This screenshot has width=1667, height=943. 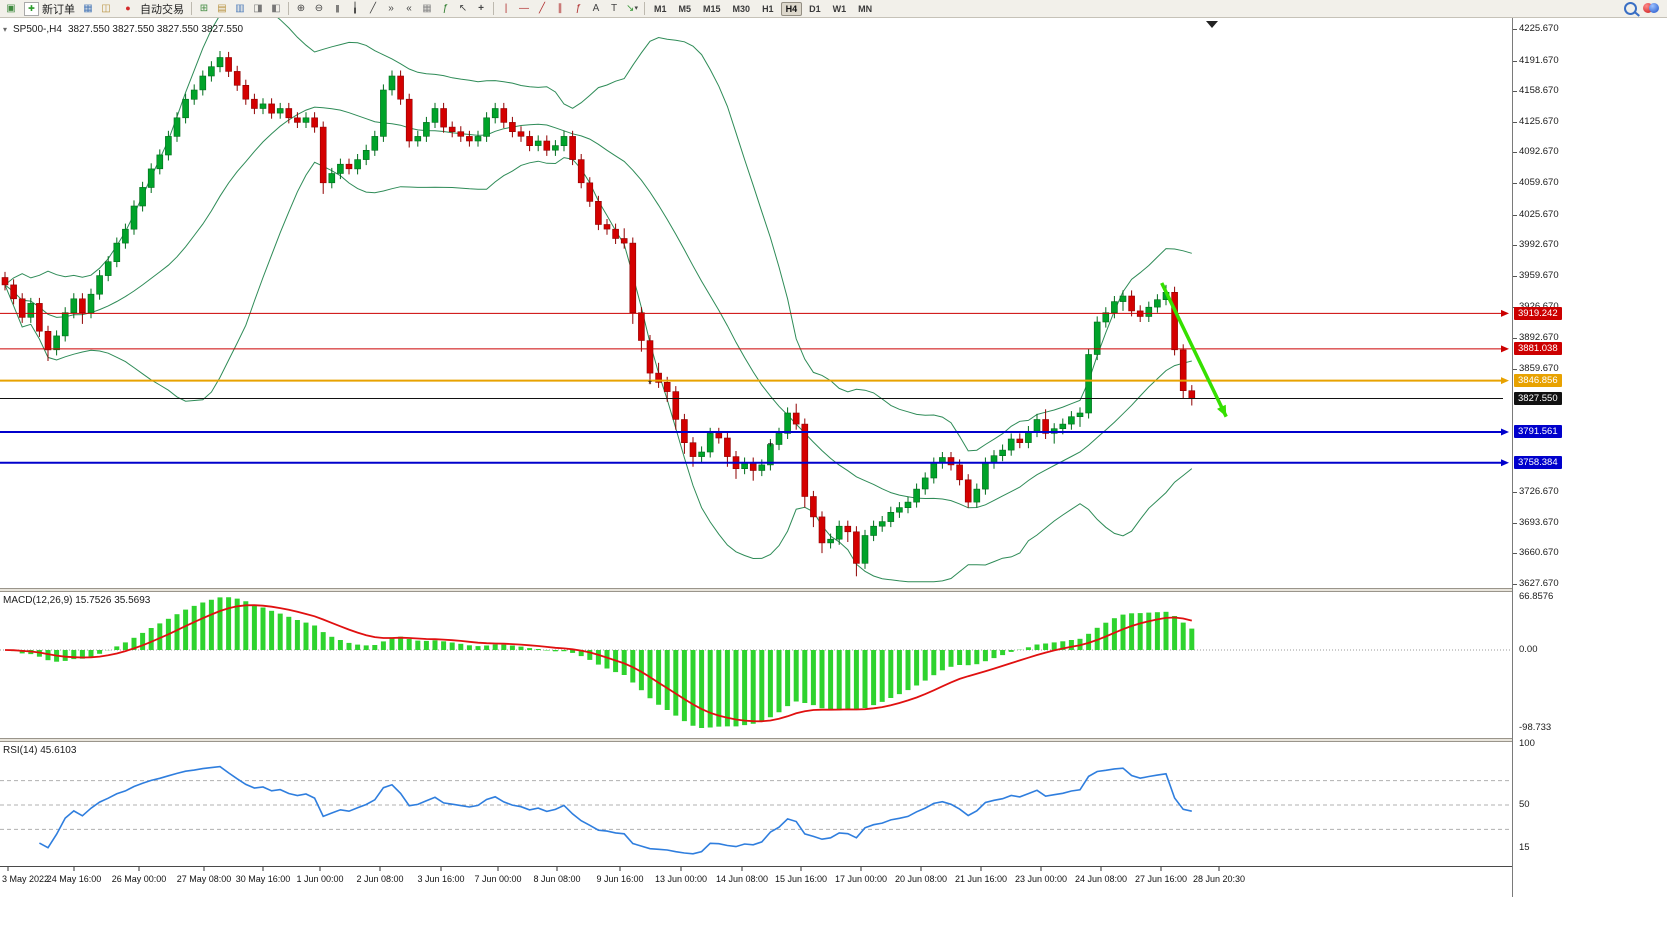 What do you see at coordinates (1538, 432) in the screenshot?
I see `price-line-label-3791.561: 3791.561` at bounding box center [1538, 432].